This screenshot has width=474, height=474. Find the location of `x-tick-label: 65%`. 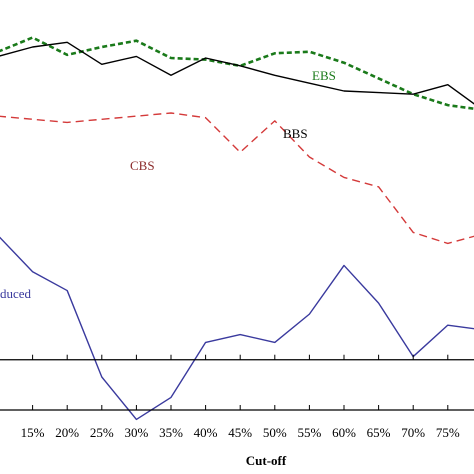

x-tick-label: 65% is located at coordinates (379, 432).